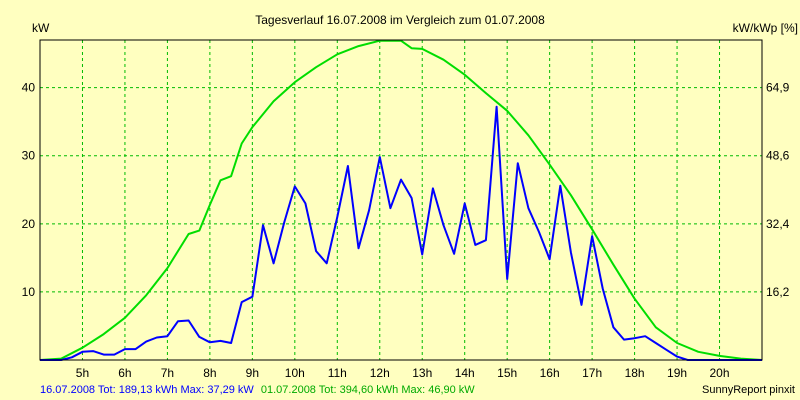 Image resolution: width=800 pixels, height=400 pixels. Describe the element at coordinates (337, 373) in the screenshot. I see `x-tick-label: 11h` at that location.